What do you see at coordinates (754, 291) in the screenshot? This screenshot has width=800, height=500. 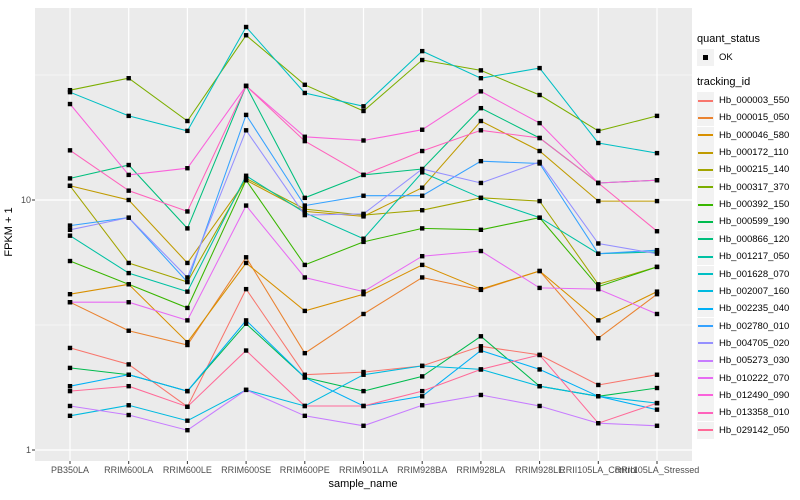 I see `legend-label: Hb_002007_160` at bounding box center [754, 291].